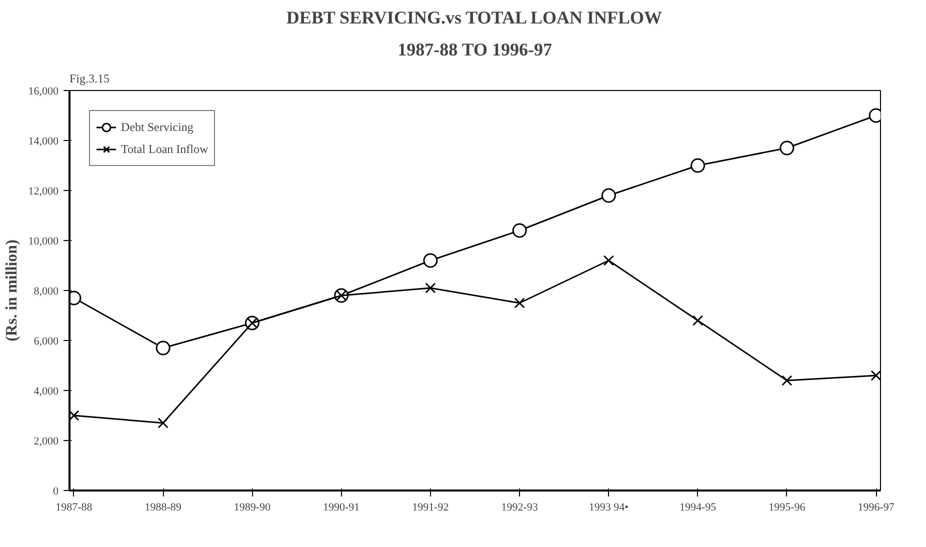 Image resolution: width=926 pixels, height=547 pixels. Describe the element at coordinates (608, 508) in the screenshot. I see `x-tick-label: 1993 94•` at that location.